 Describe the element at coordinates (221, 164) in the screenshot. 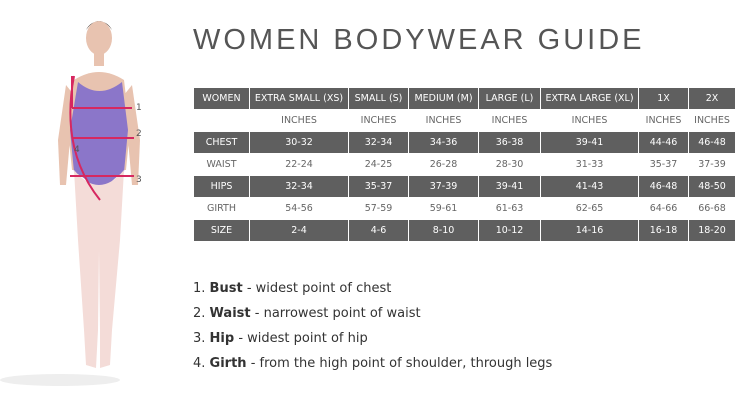

I see `row-label: WAIST` at that location.